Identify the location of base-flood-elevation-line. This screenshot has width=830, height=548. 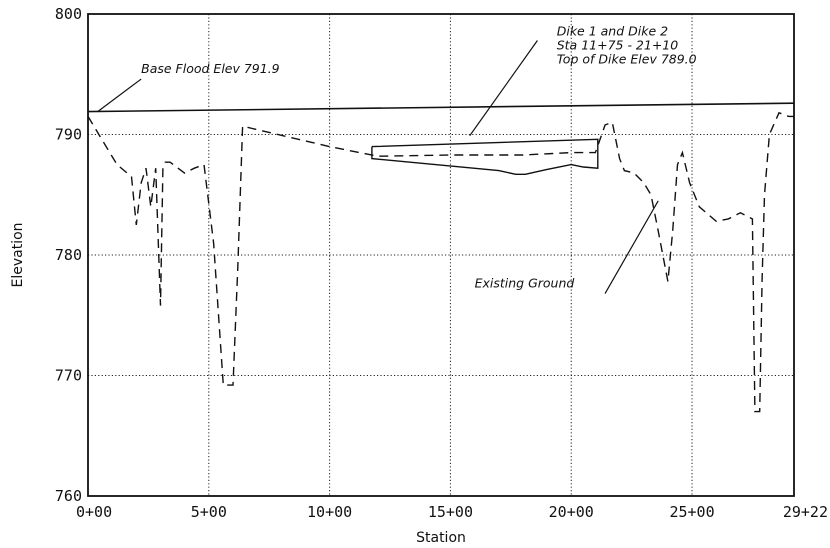
(441, 107).